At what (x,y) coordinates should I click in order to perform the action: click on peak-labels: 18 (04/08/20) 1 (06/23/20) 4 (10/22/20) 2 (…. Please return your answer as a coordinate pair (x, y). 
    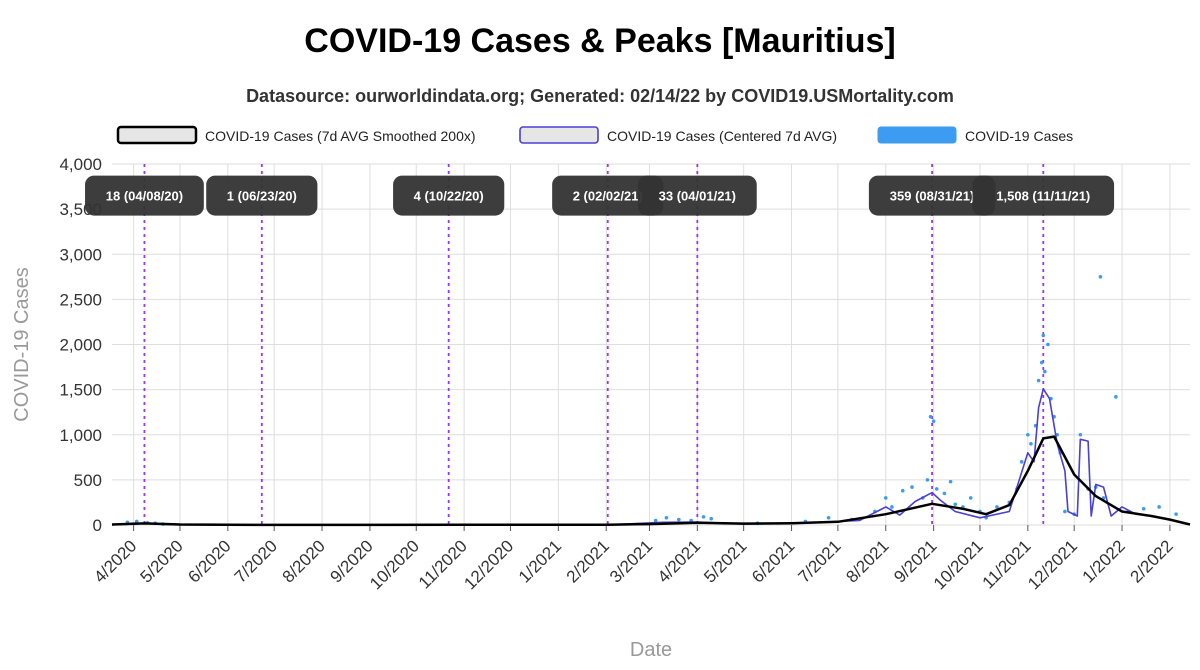
    Looking at the image, I should click on (600, 195).